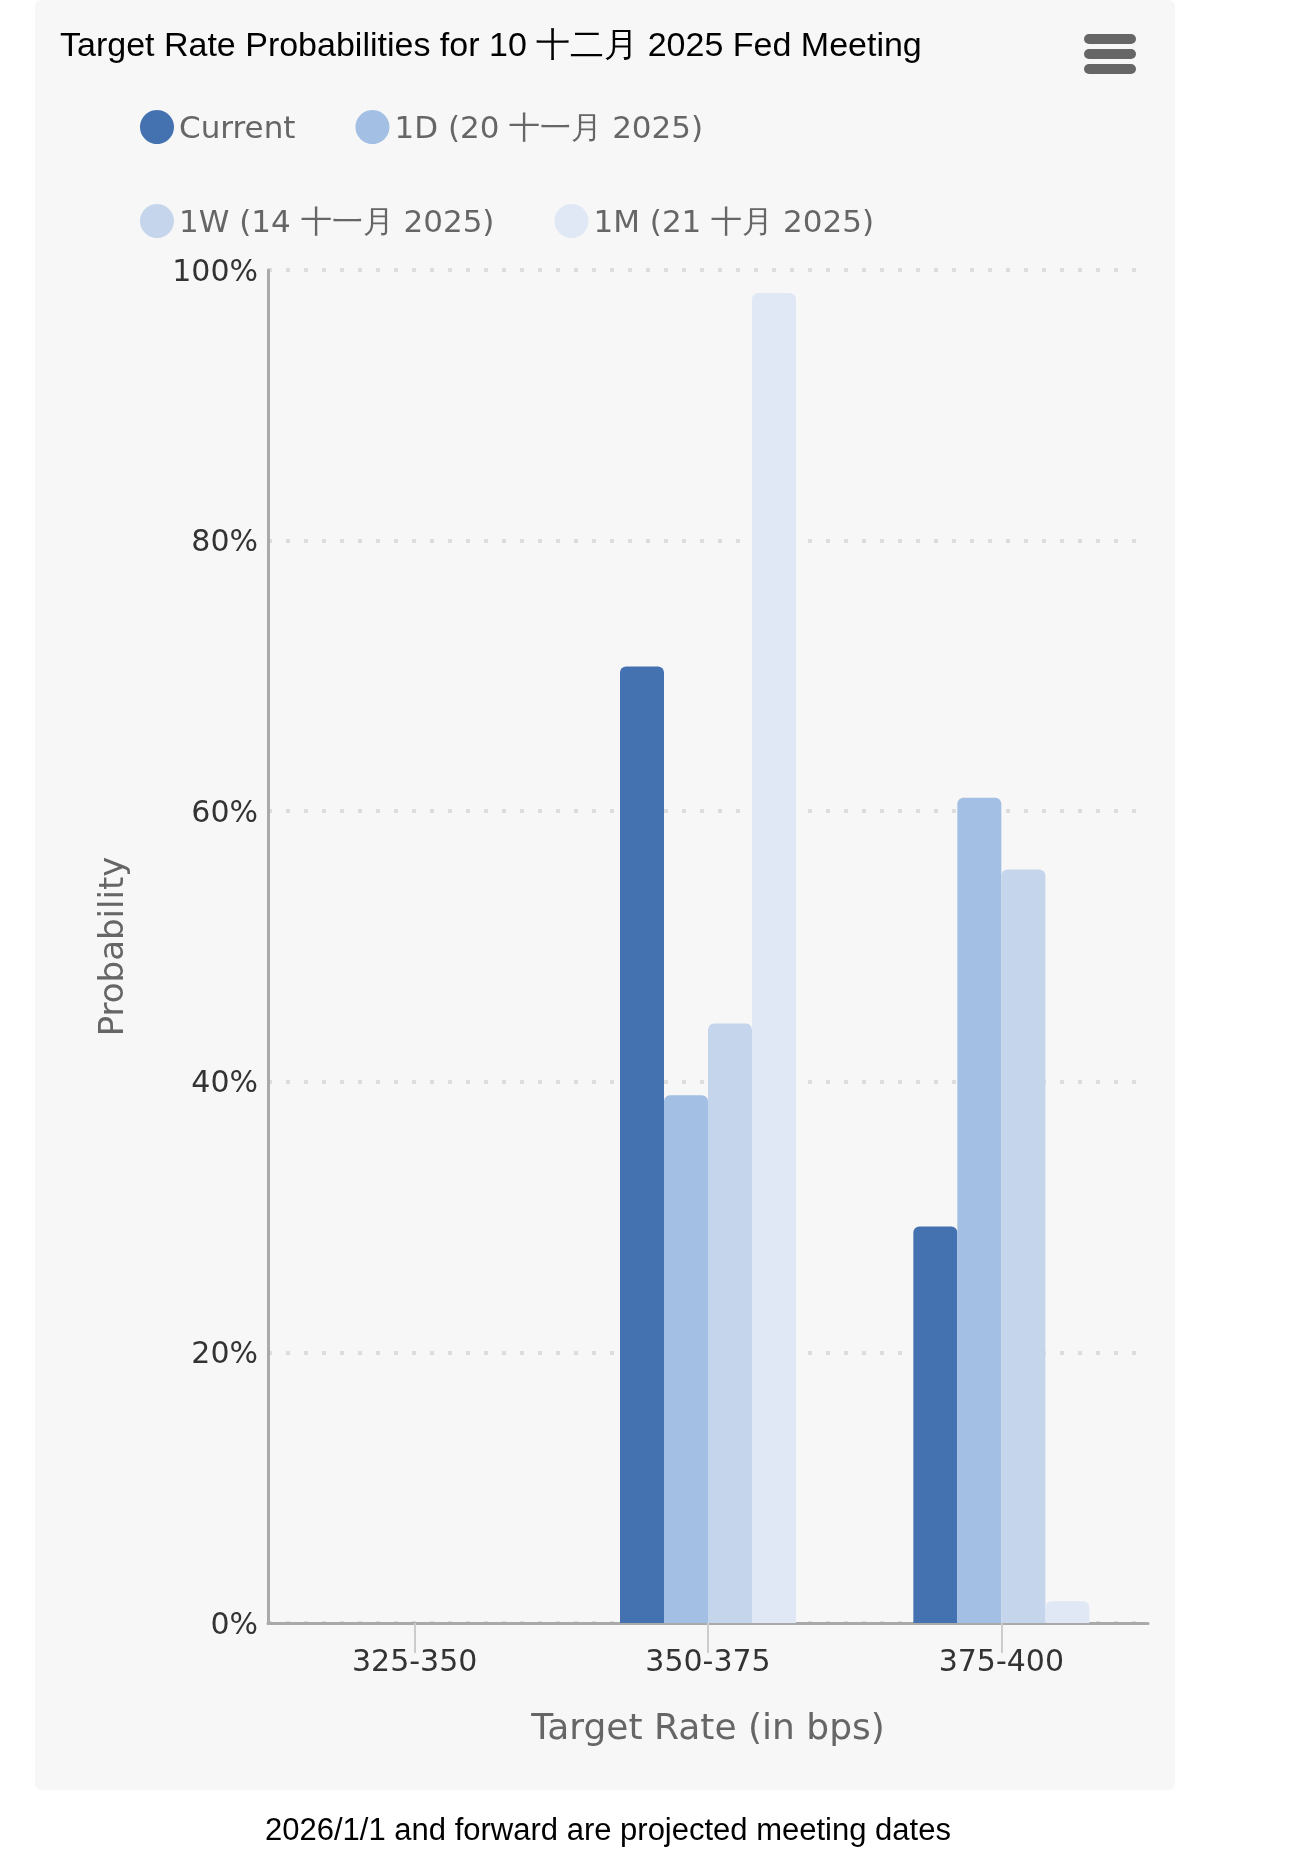  What do you see at coordinates (414, 1660) in the screenshot?
I see `x-tick-label: 325-350` at bounding box center [414, 1660].